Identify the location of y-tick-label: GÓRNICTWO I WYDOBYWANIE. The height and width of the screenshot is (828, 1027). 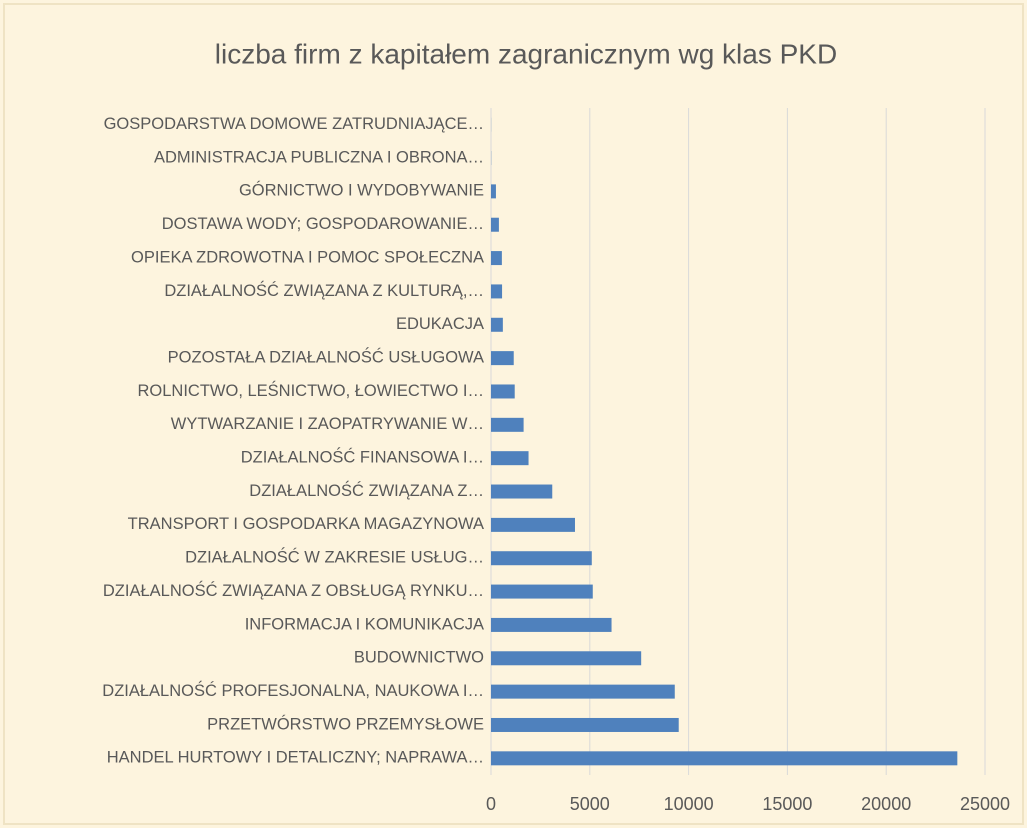
(361, 190).